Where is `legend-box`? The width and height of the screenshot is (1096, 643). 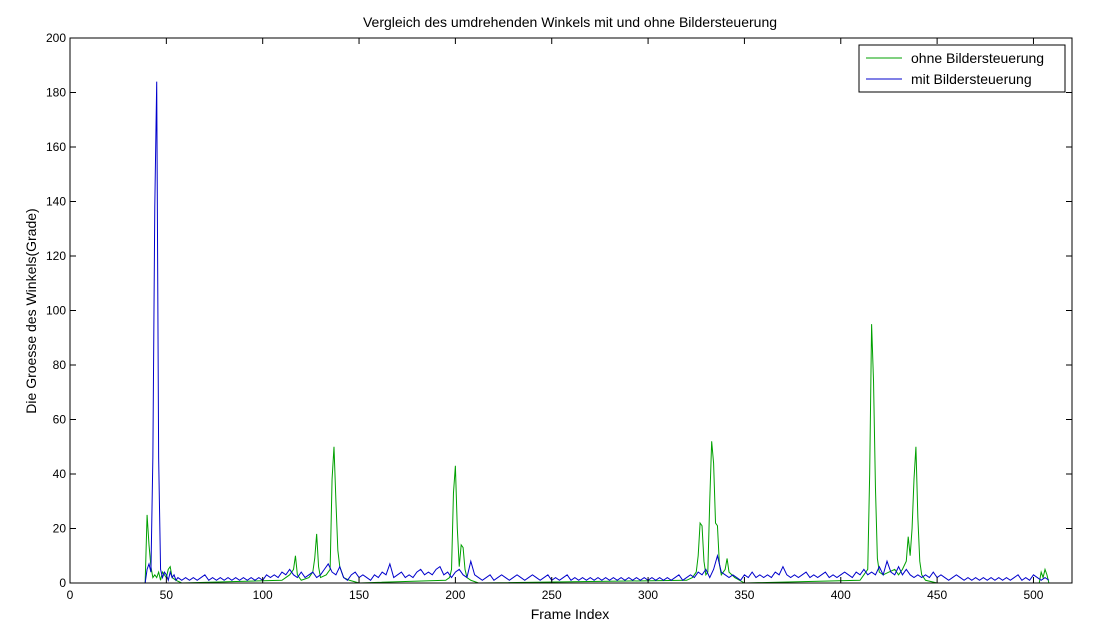
legend-box is located at coordinates (962, 68).